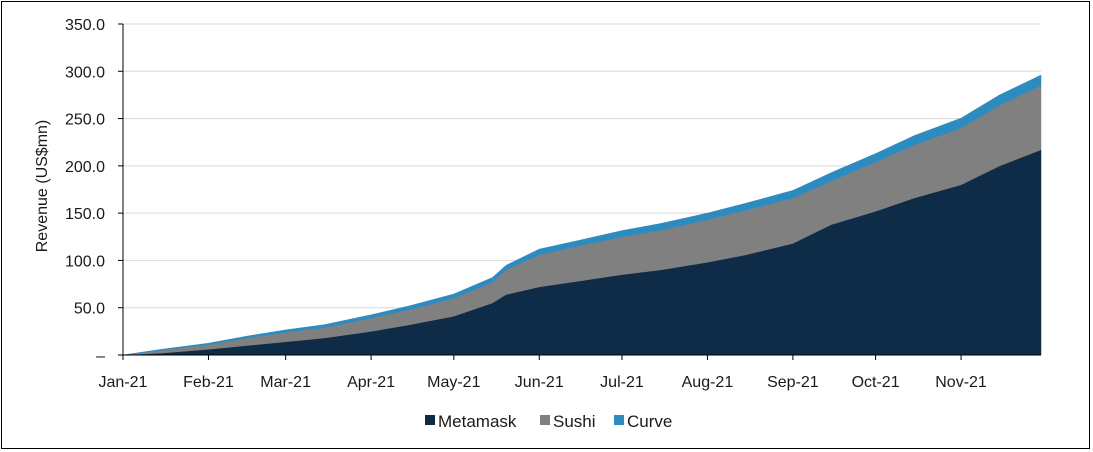 Image resolution: width=1093 pixels, height=452 pixels. What do you see at coordinates (477, 421) in the screenshot?
I see `legend-label-metamask: Metamask` at bounding box center [477, 421].